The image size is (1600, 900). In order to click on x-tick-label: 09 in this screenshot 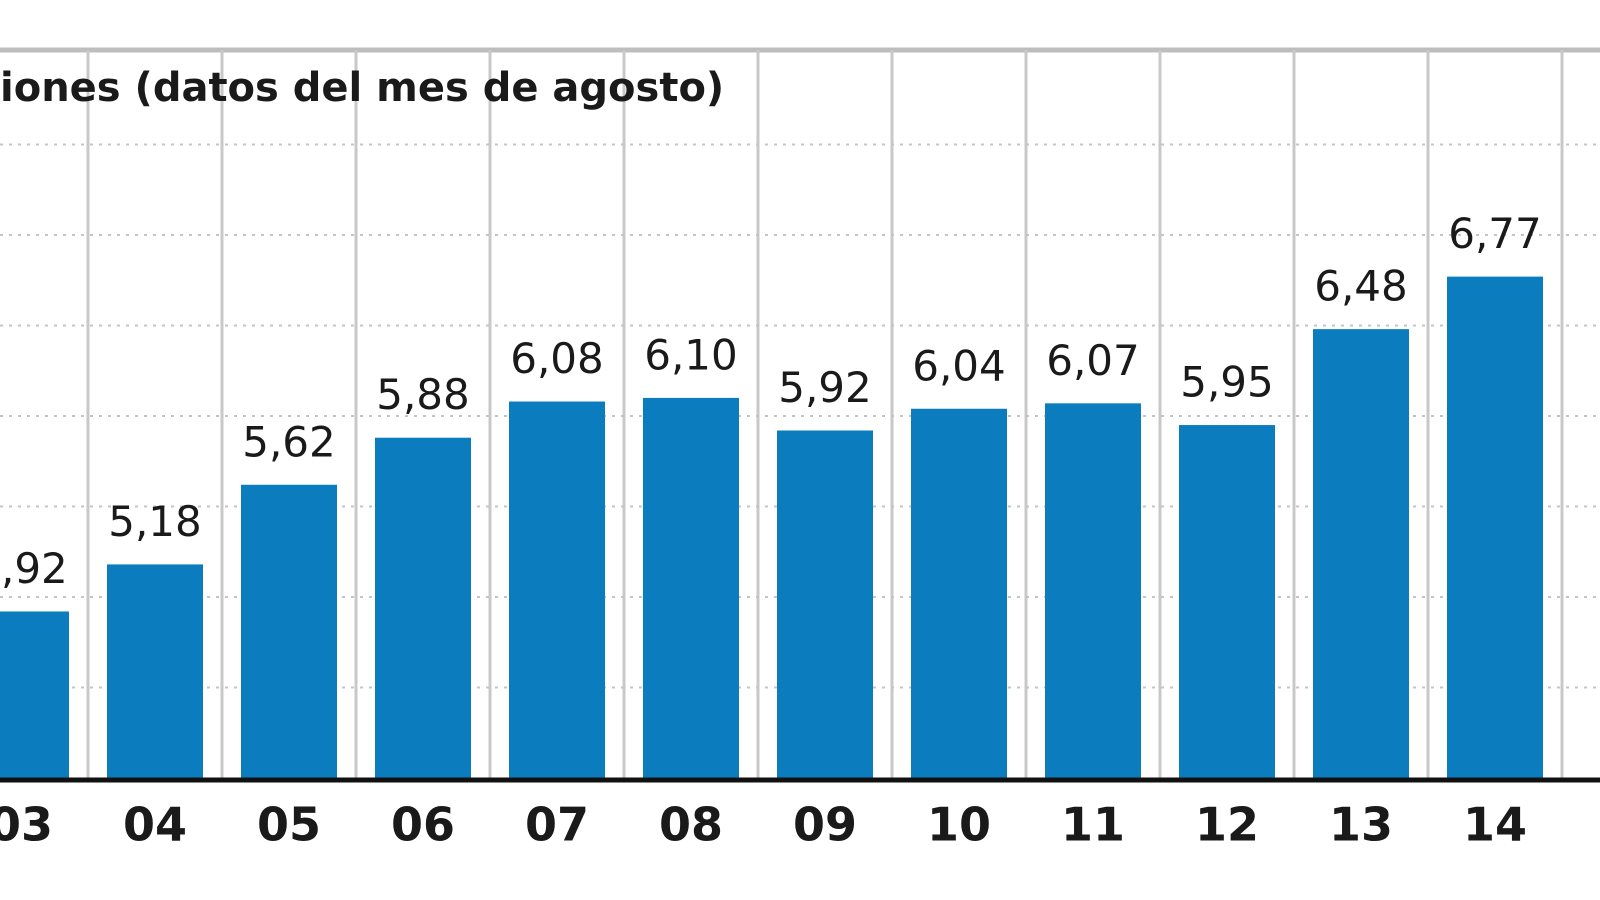, I will do `click(825, 825)`.